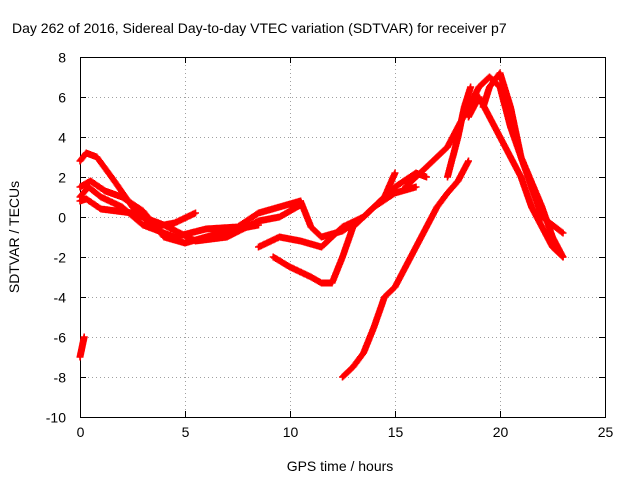  I want to click on y-tick-label: 8, so click(62, 58).